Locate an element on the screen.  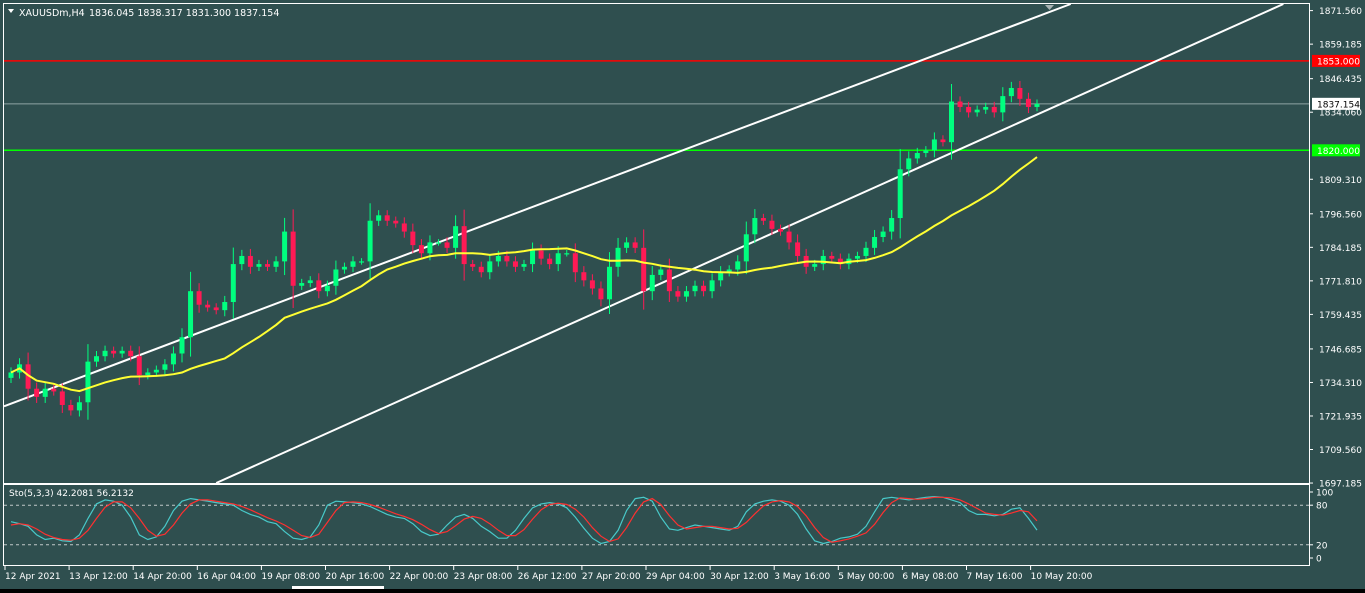
current-price-badge is located at coordinates (1336, 103).